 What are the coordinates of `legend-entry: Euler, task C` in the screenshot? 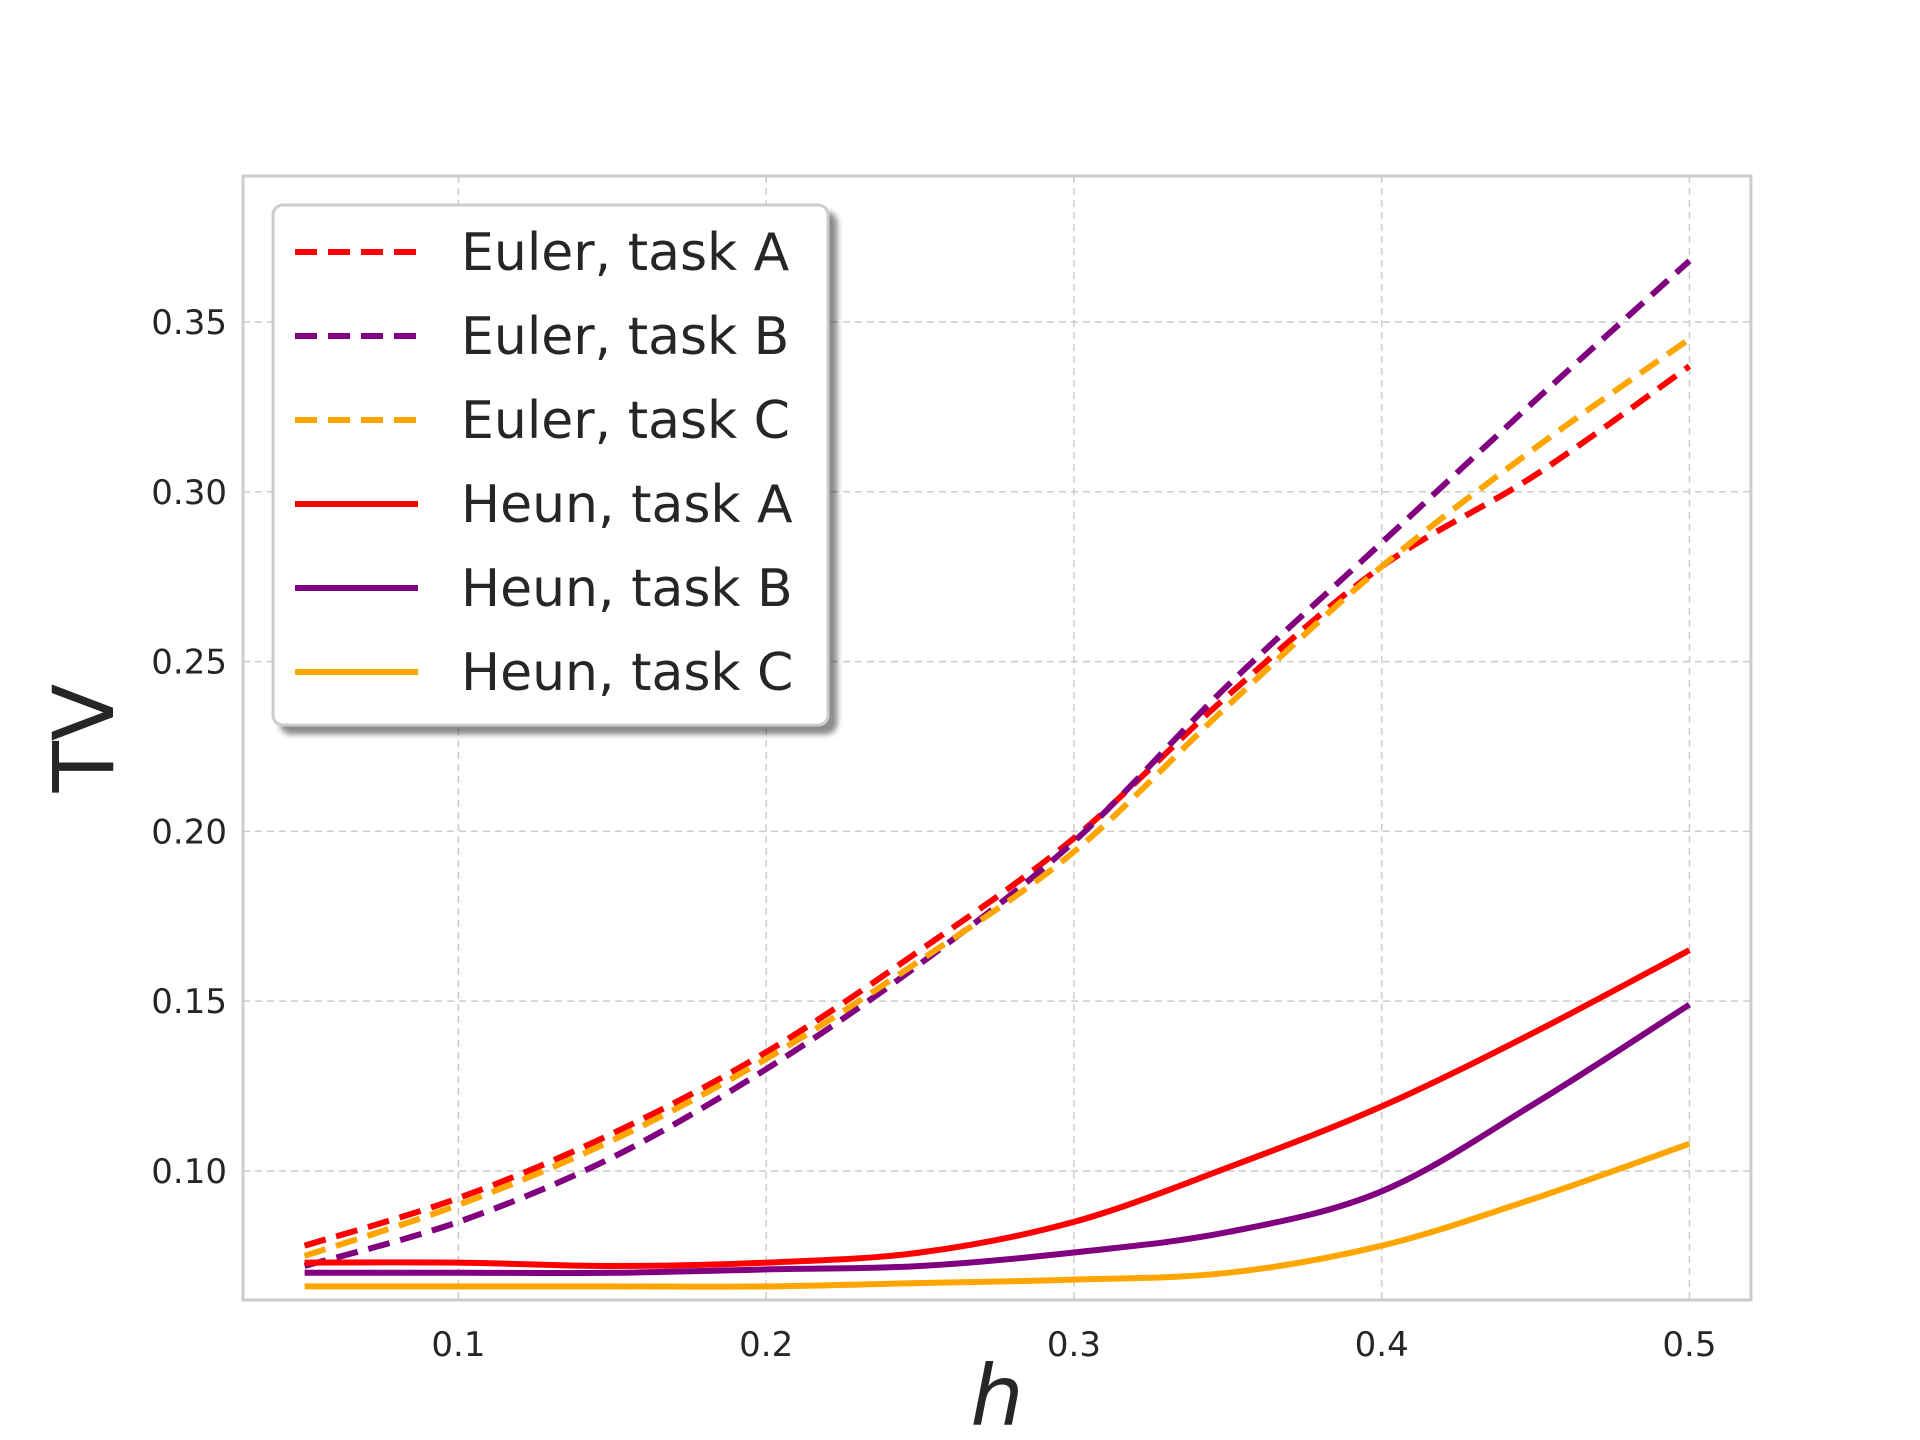 It's located at (625, 421).